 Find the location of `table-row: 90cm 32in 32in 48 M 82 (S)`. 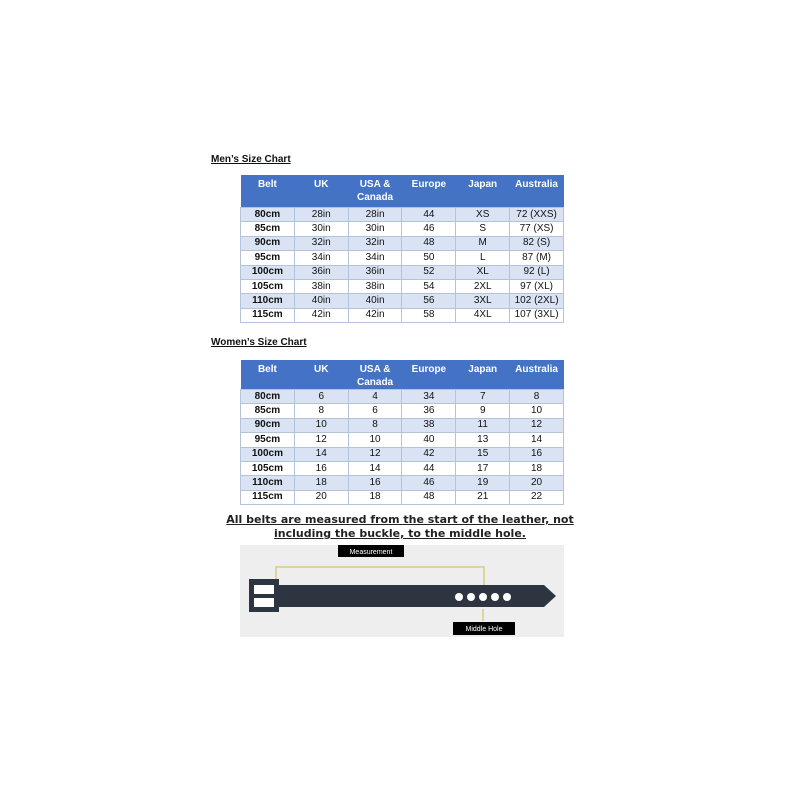

table-row: 90cm 32in 32in 48 M 82 (S) is located at coordinates (402, 243).